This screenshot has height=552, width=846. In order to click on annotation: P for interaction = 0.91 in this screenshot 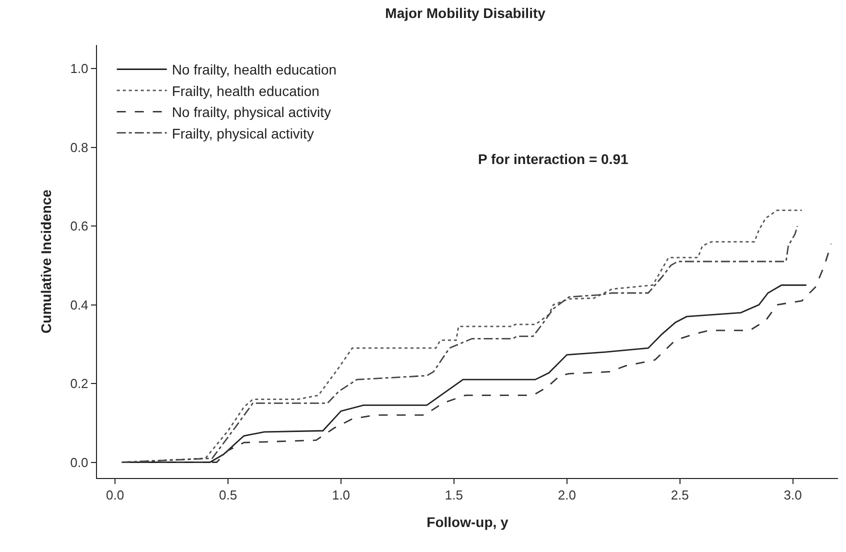, I will do `click(553, 159)`.